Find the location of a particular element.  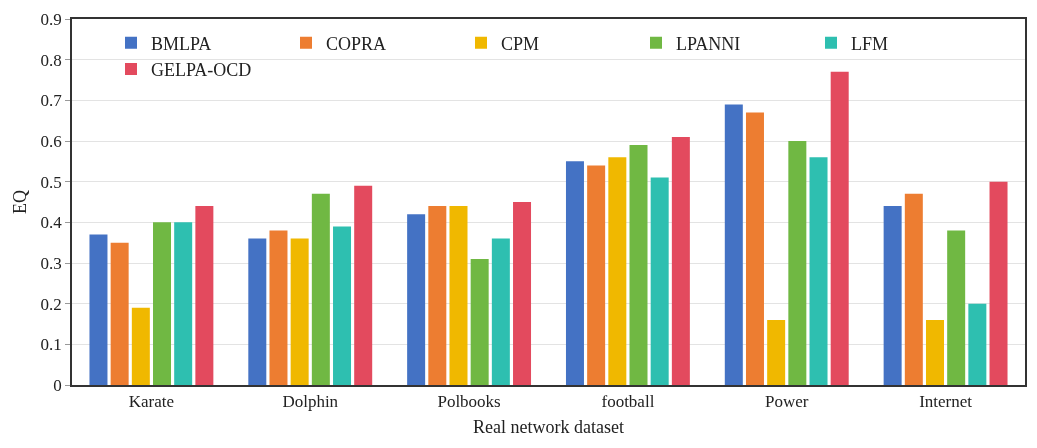

y-axis-title: EQ is located at coordinates (19, 202).